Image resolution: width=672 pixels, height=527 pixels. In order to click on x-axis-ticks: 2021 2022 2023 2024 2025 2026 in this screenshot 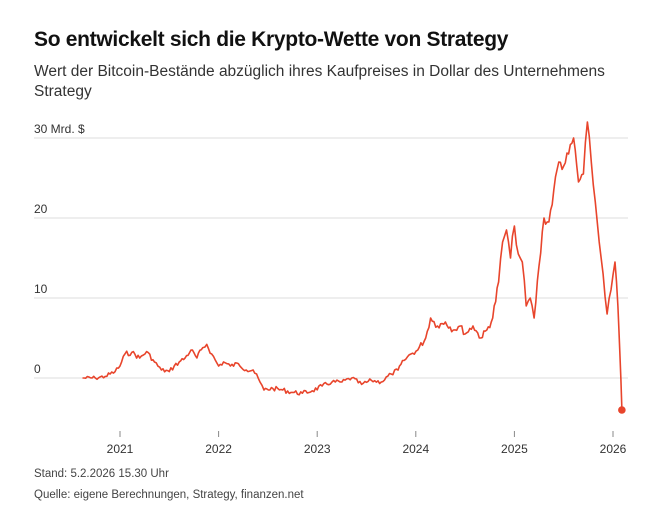, I will do `click(367, 443)`.